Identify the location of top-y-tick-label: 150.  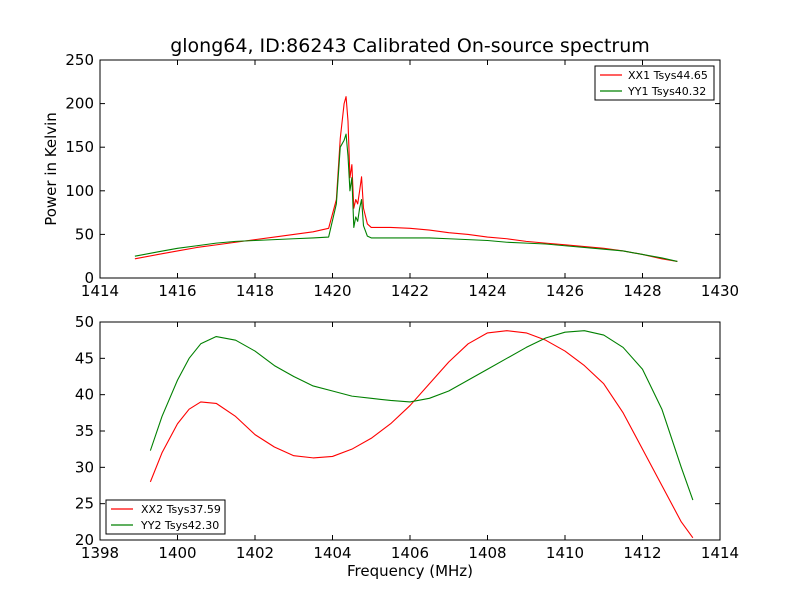
(79, 147).